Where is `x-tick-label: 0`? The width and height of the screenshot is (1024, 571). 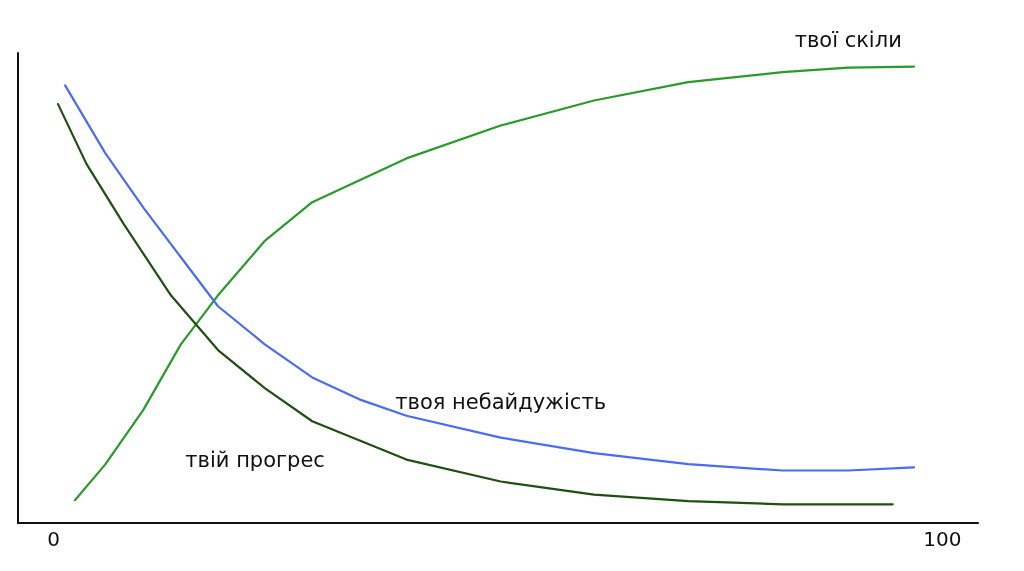 x-tick-label: 0 is located at coordinates (53, 539).